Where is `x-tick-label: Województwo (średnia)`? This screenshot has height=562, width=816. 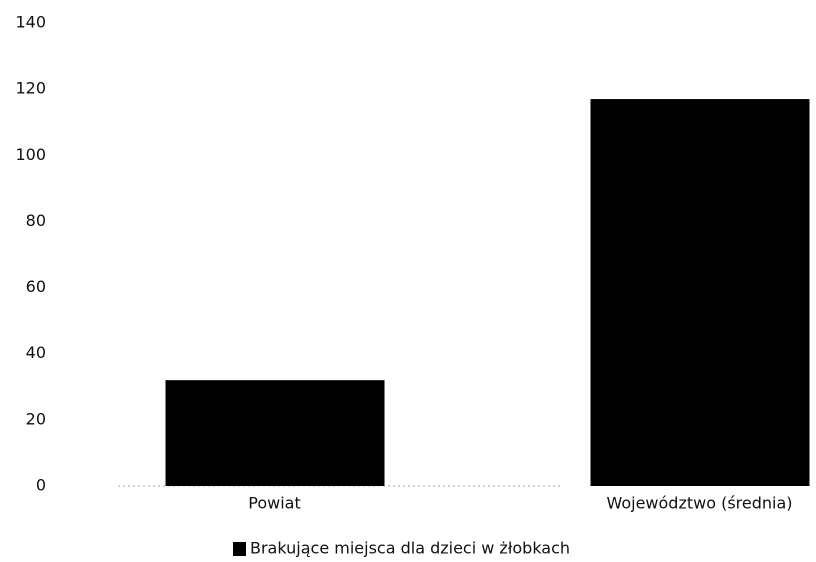 x-tick-label: Województwo (średnia) is located at coordinates (699, 503).